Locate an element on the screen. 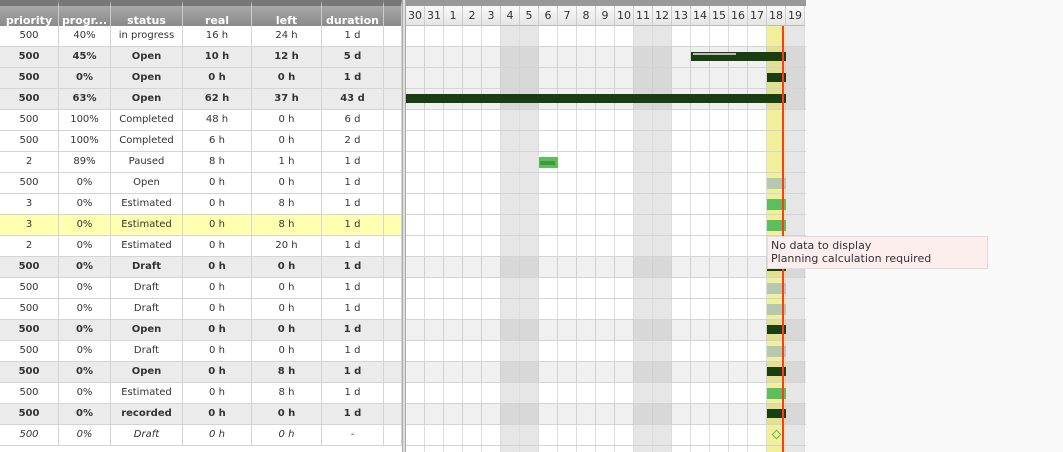 The image size is (1063, 452). progress-line is located at coordinates (714, 54).